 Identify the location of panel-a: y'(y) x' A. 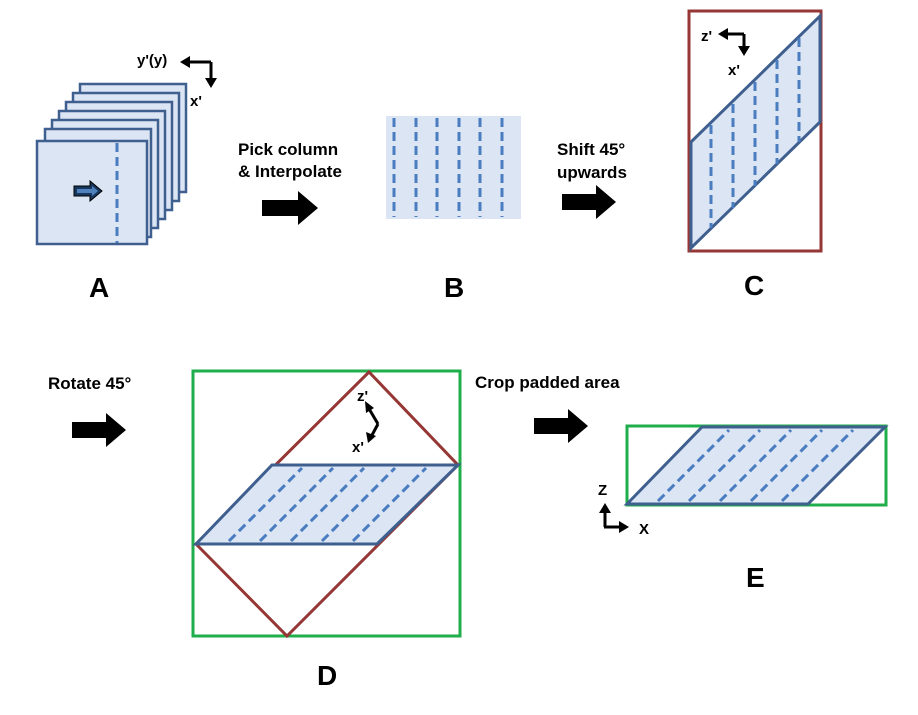
(126, 177).